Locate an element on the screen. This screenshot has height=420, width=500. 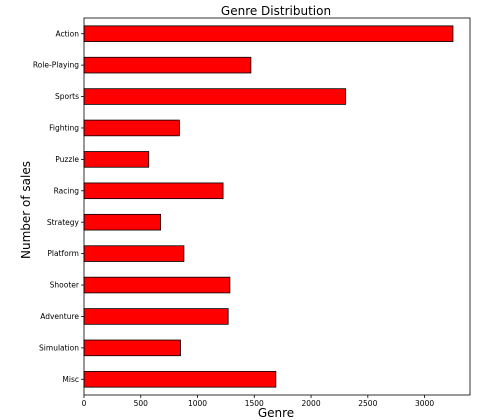
bar-strategy is located at coordinates (122, 222).